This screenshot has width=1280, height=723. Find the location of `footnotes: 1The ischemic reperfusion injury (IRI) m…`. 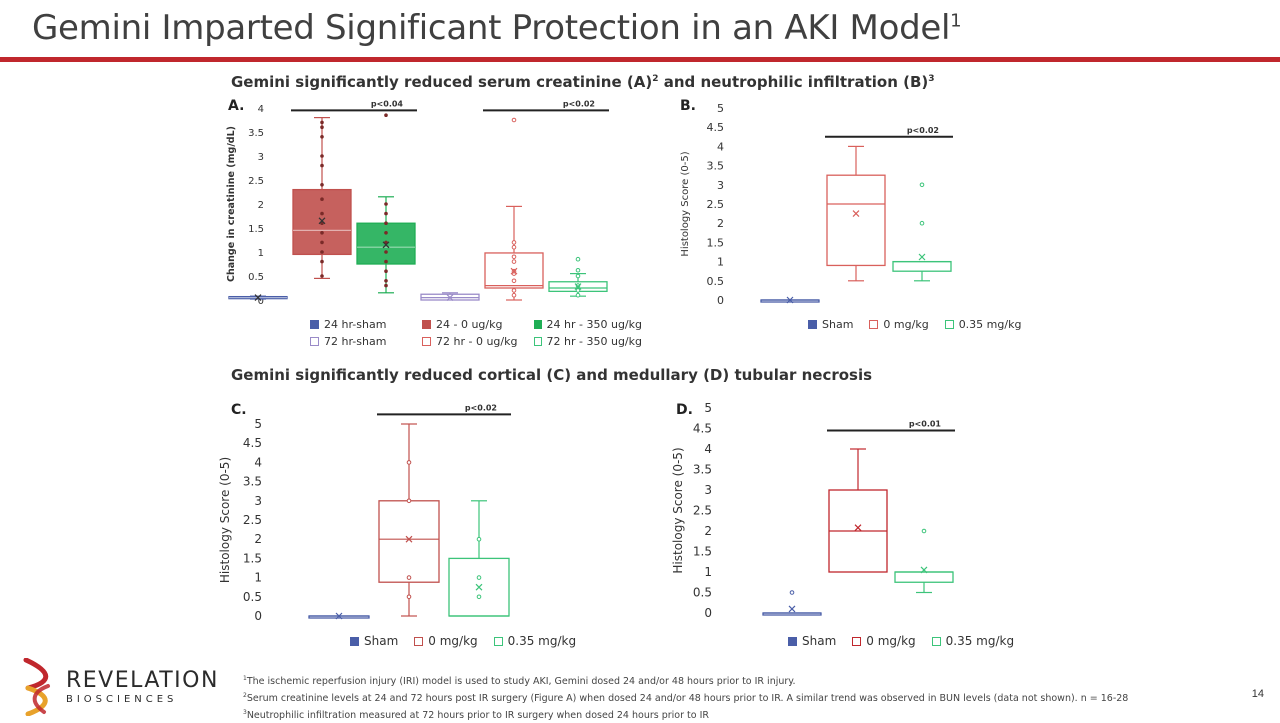

footnotes: 1The ischemic reperfusion injury (IRI) m… is located at coordinates (685, 697).